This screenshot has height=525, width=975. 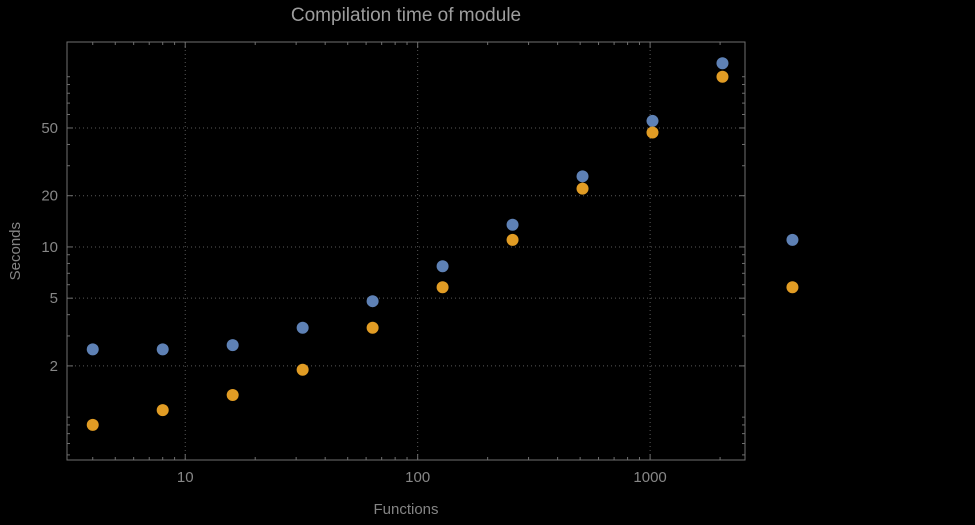 I want to click on x-tick-label: 10, so click(x=185, y=477).